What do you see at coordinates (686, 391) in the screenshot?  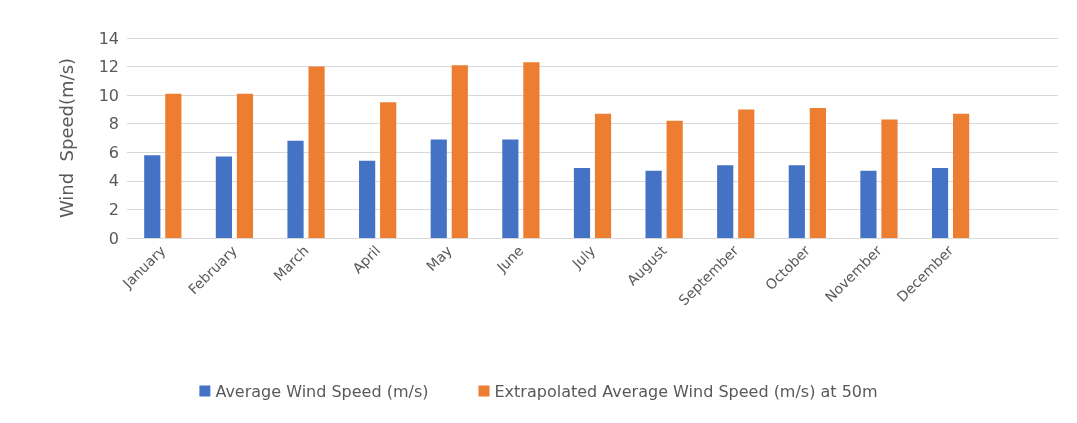 I see `legend-label: Extrapolated Average Wind Speed (m/s) at 50m` at bounding box center [686, 391].